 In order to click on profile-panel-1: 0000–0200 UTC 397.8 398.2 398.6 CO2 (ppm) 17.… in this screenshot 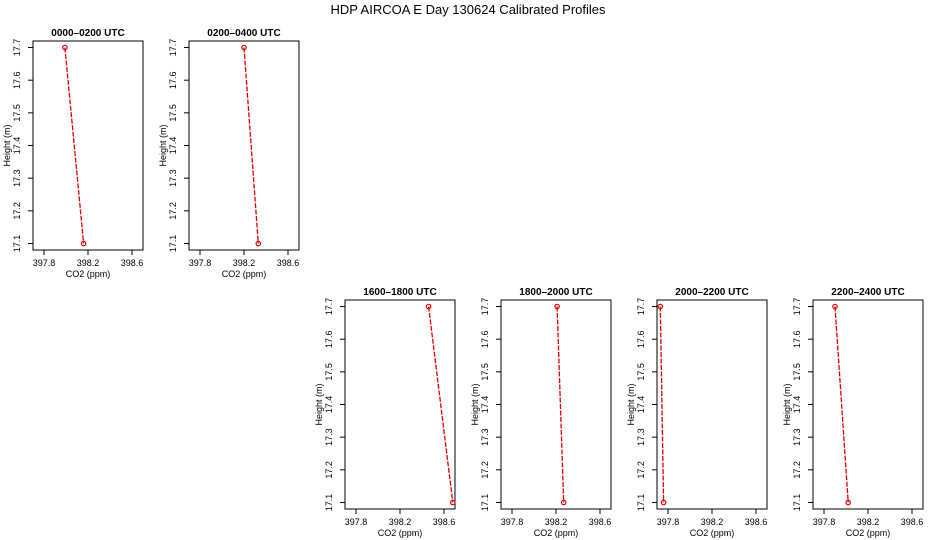, I will do `click(73, 153)`.